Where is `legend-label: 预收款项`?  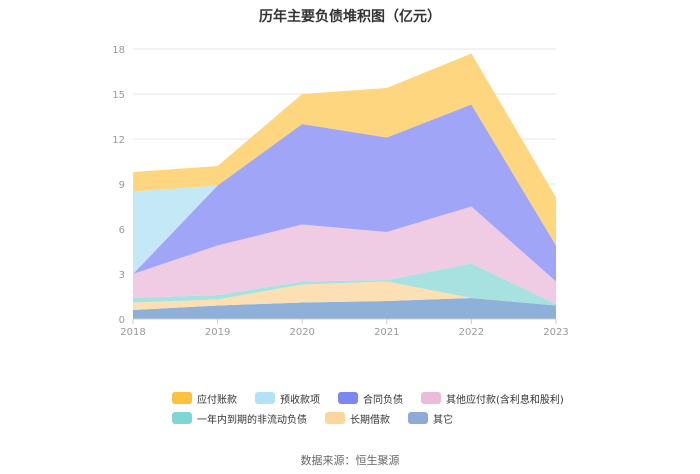 legend-label: 预收款项 is located at coordinates (300, 400).